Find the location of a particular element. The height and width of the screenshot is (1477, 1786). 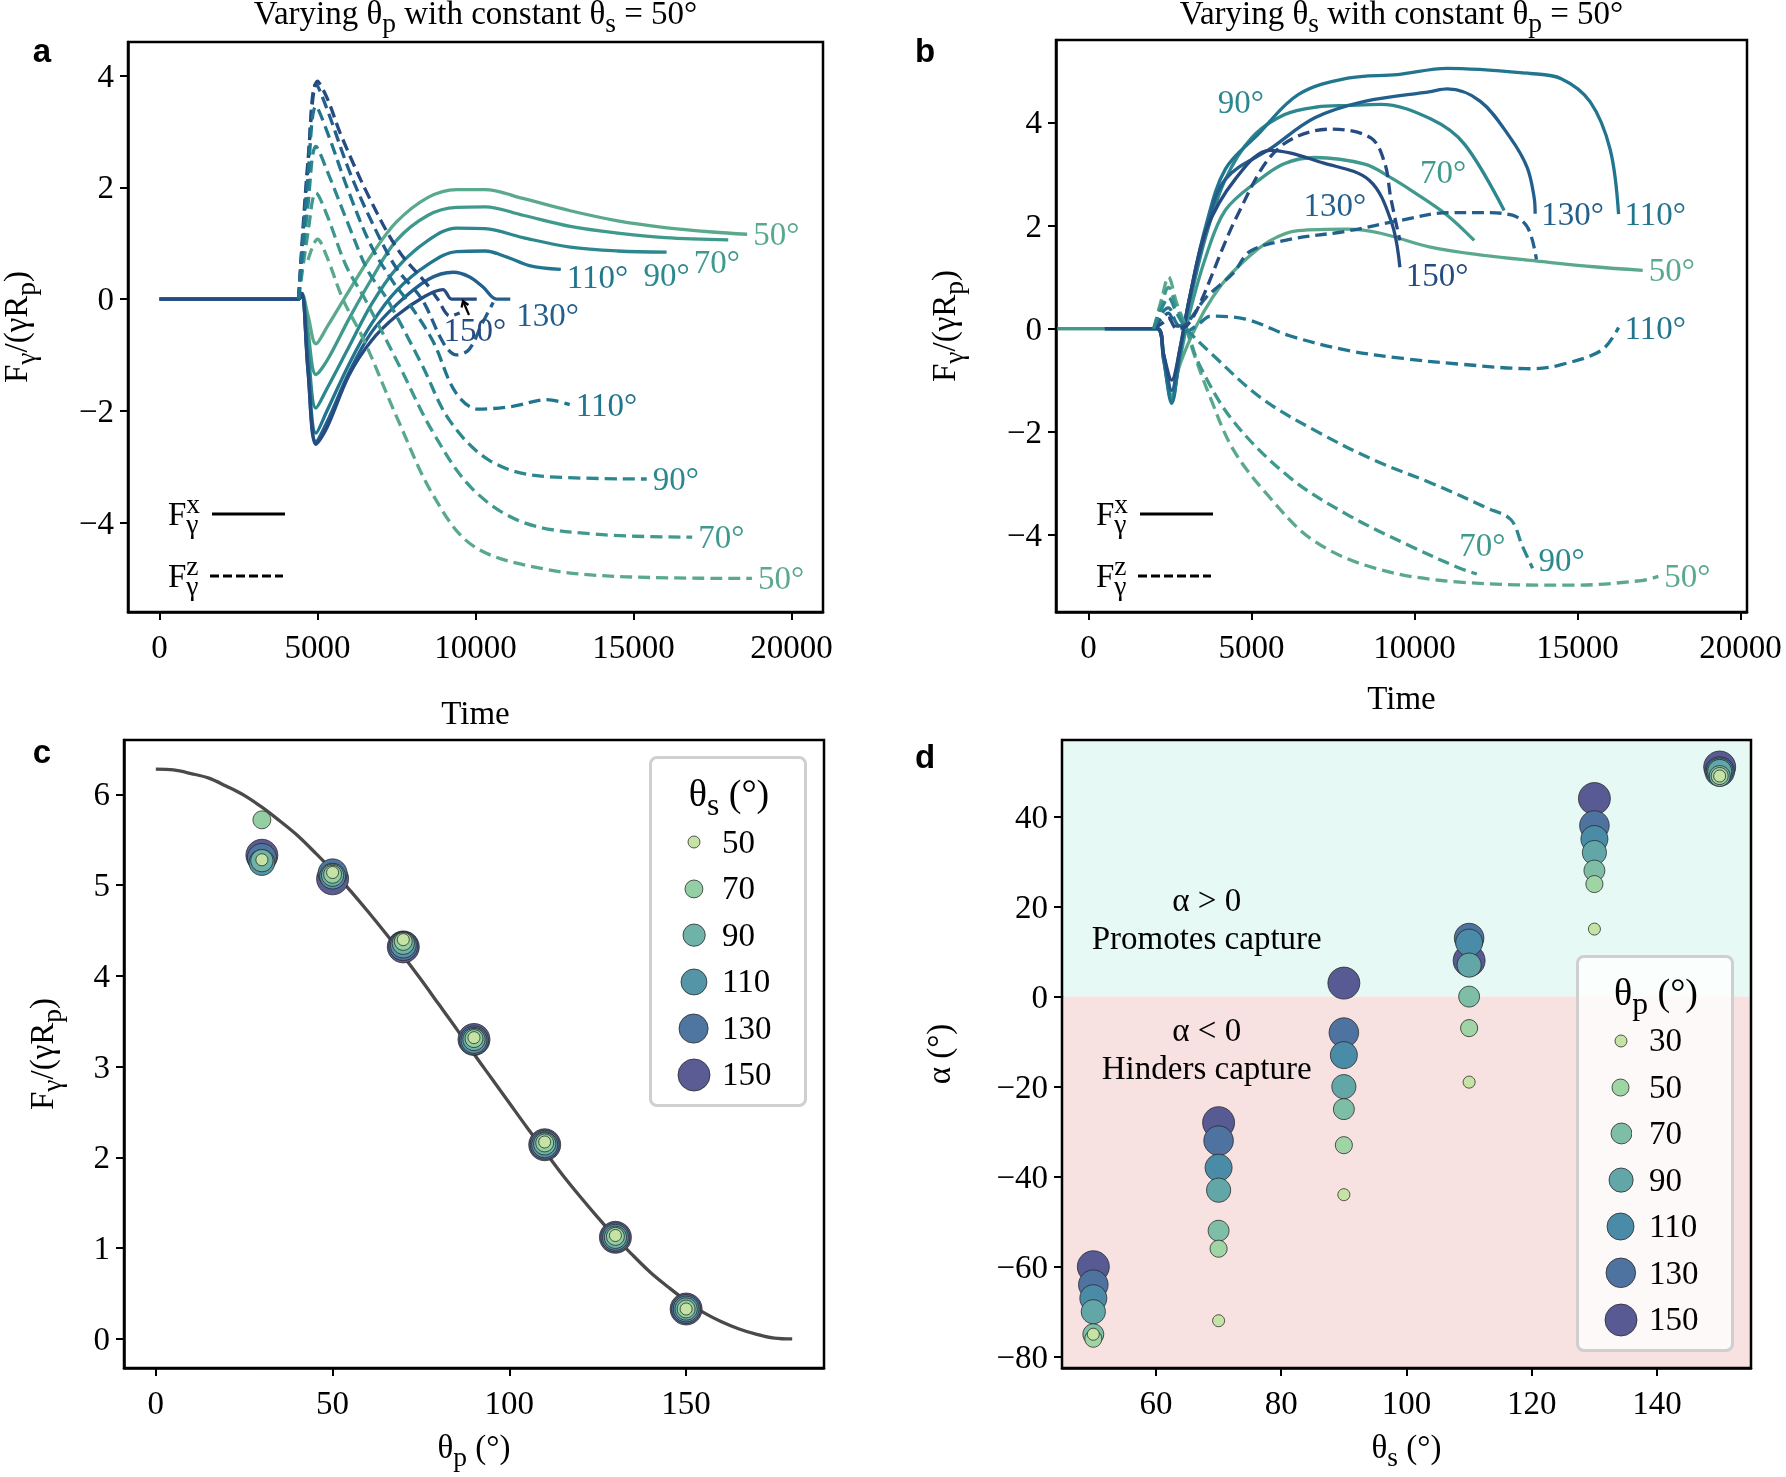

legend-title: θ$_{p}$ (°) is located at coordinates (1656, 995).